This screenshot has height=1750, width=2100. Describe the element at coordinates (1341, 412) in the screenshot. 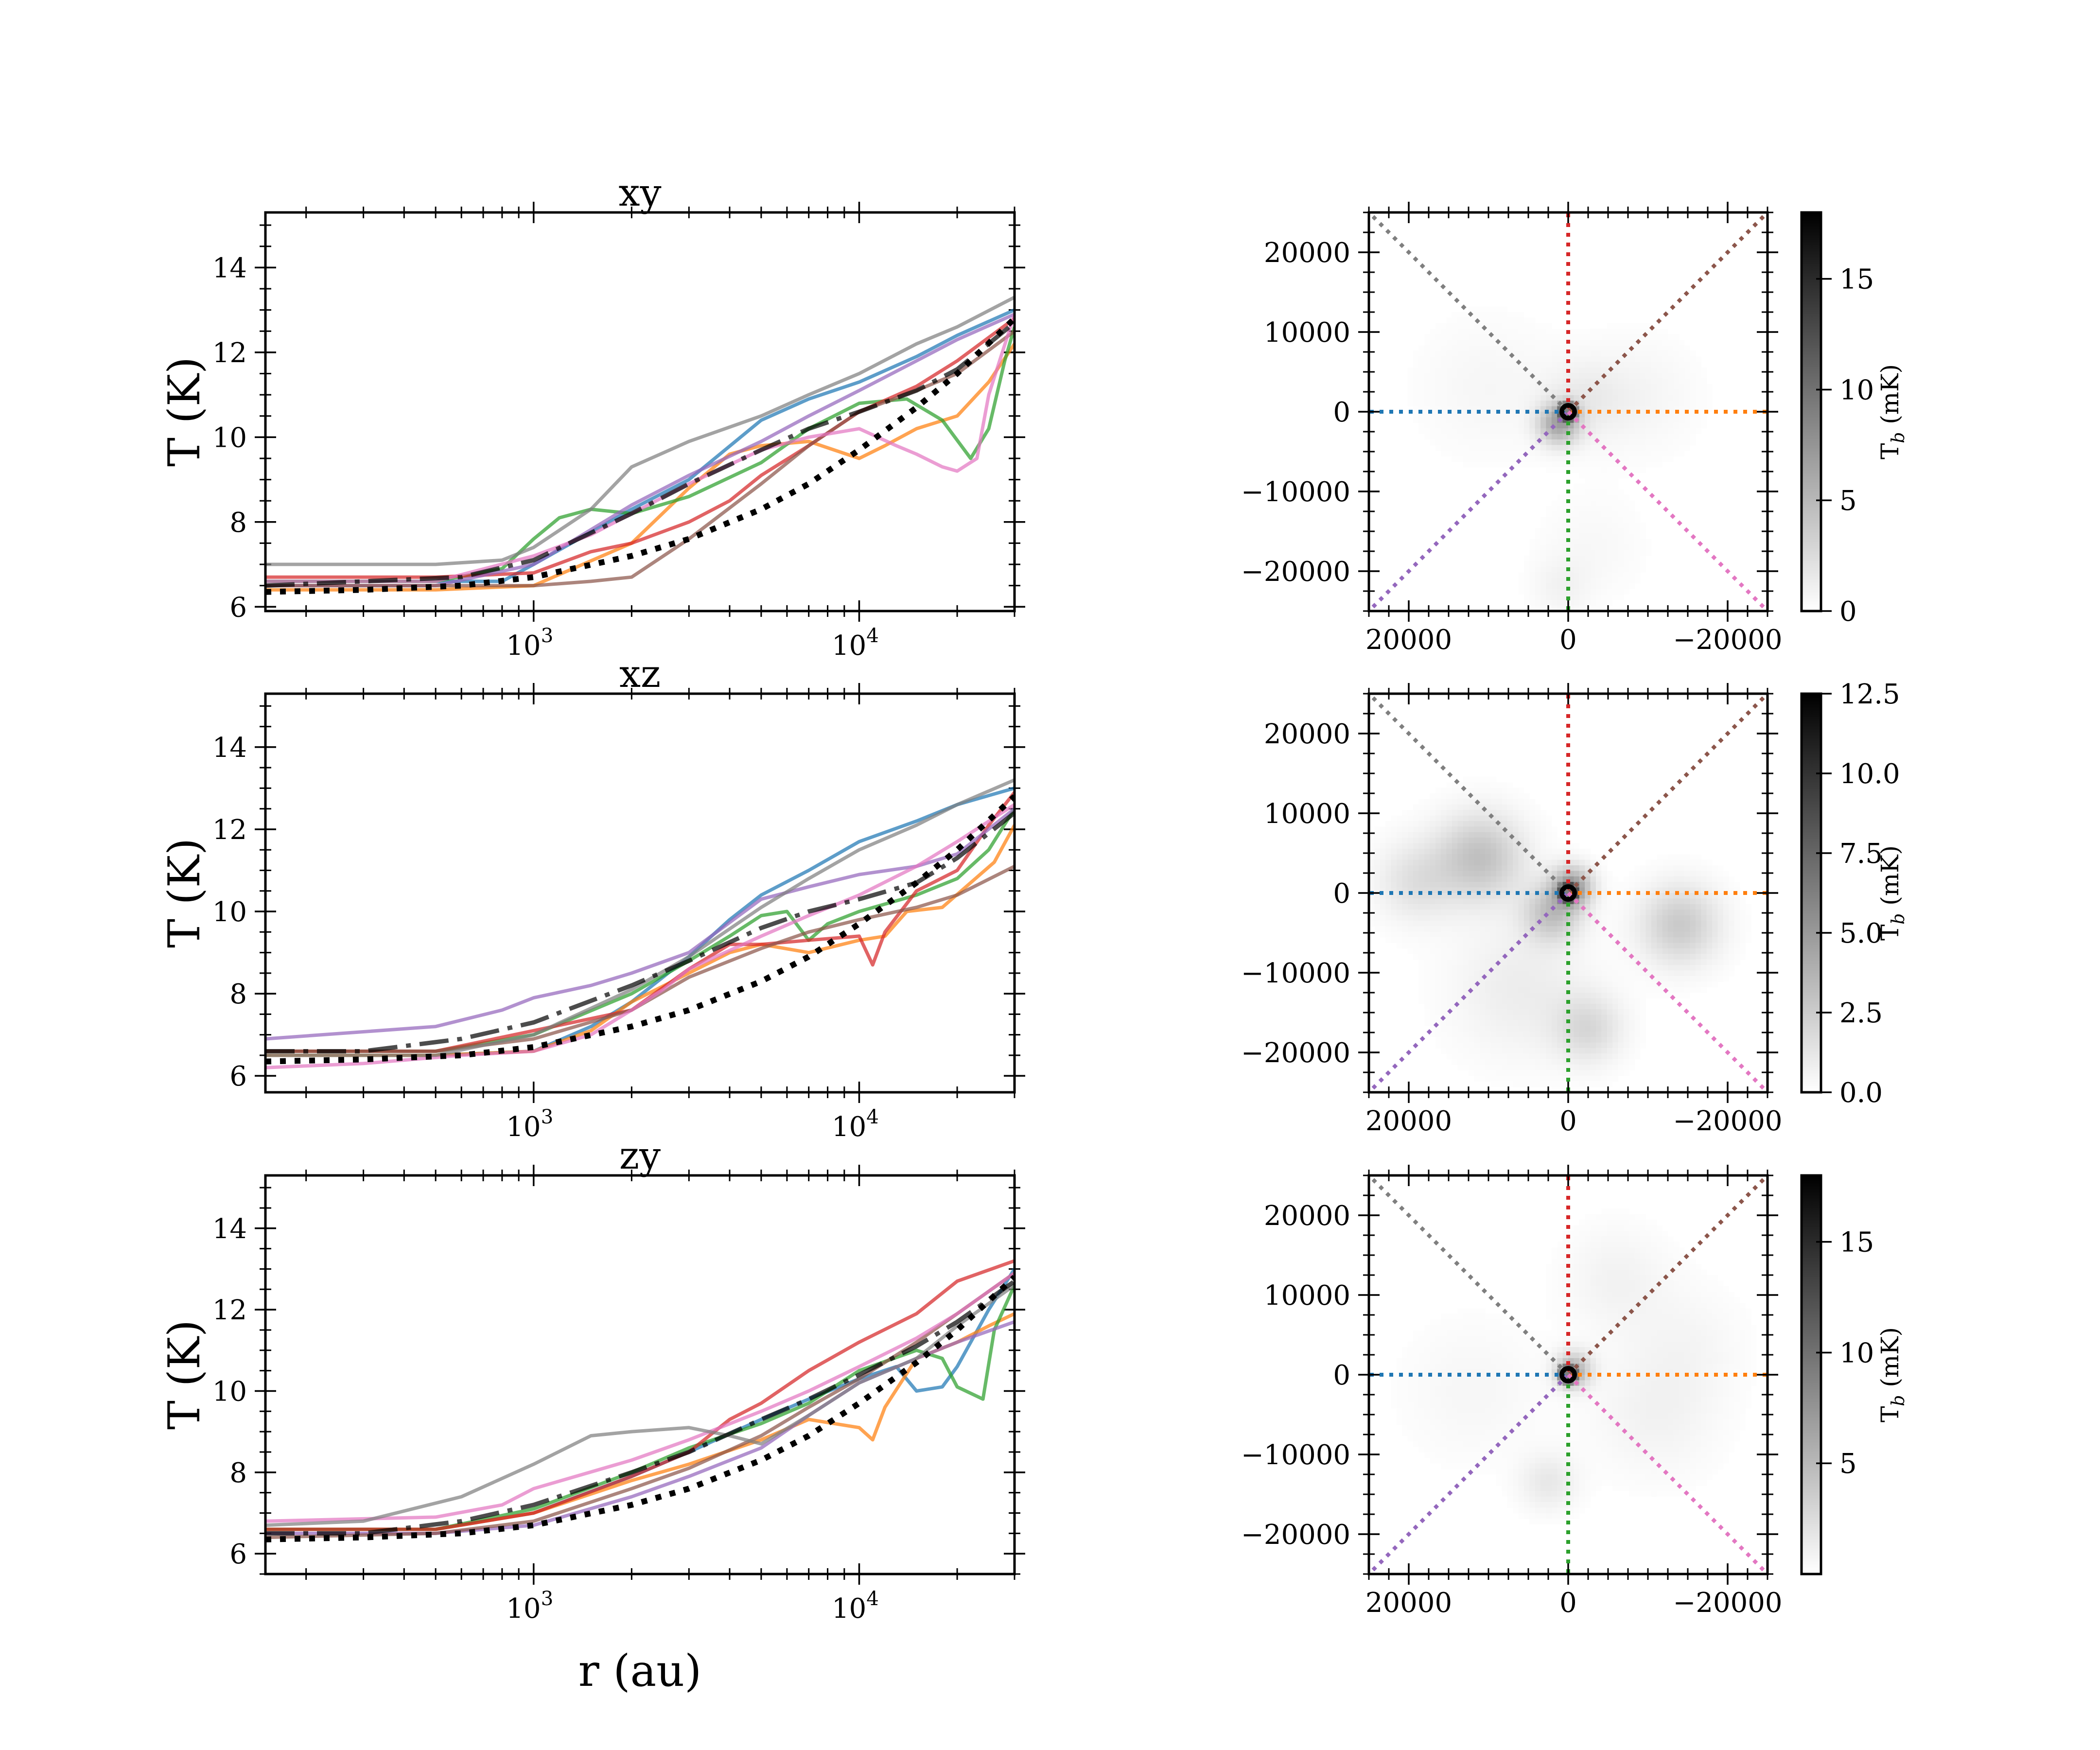

I see `y-tick-label: 0` at that location.